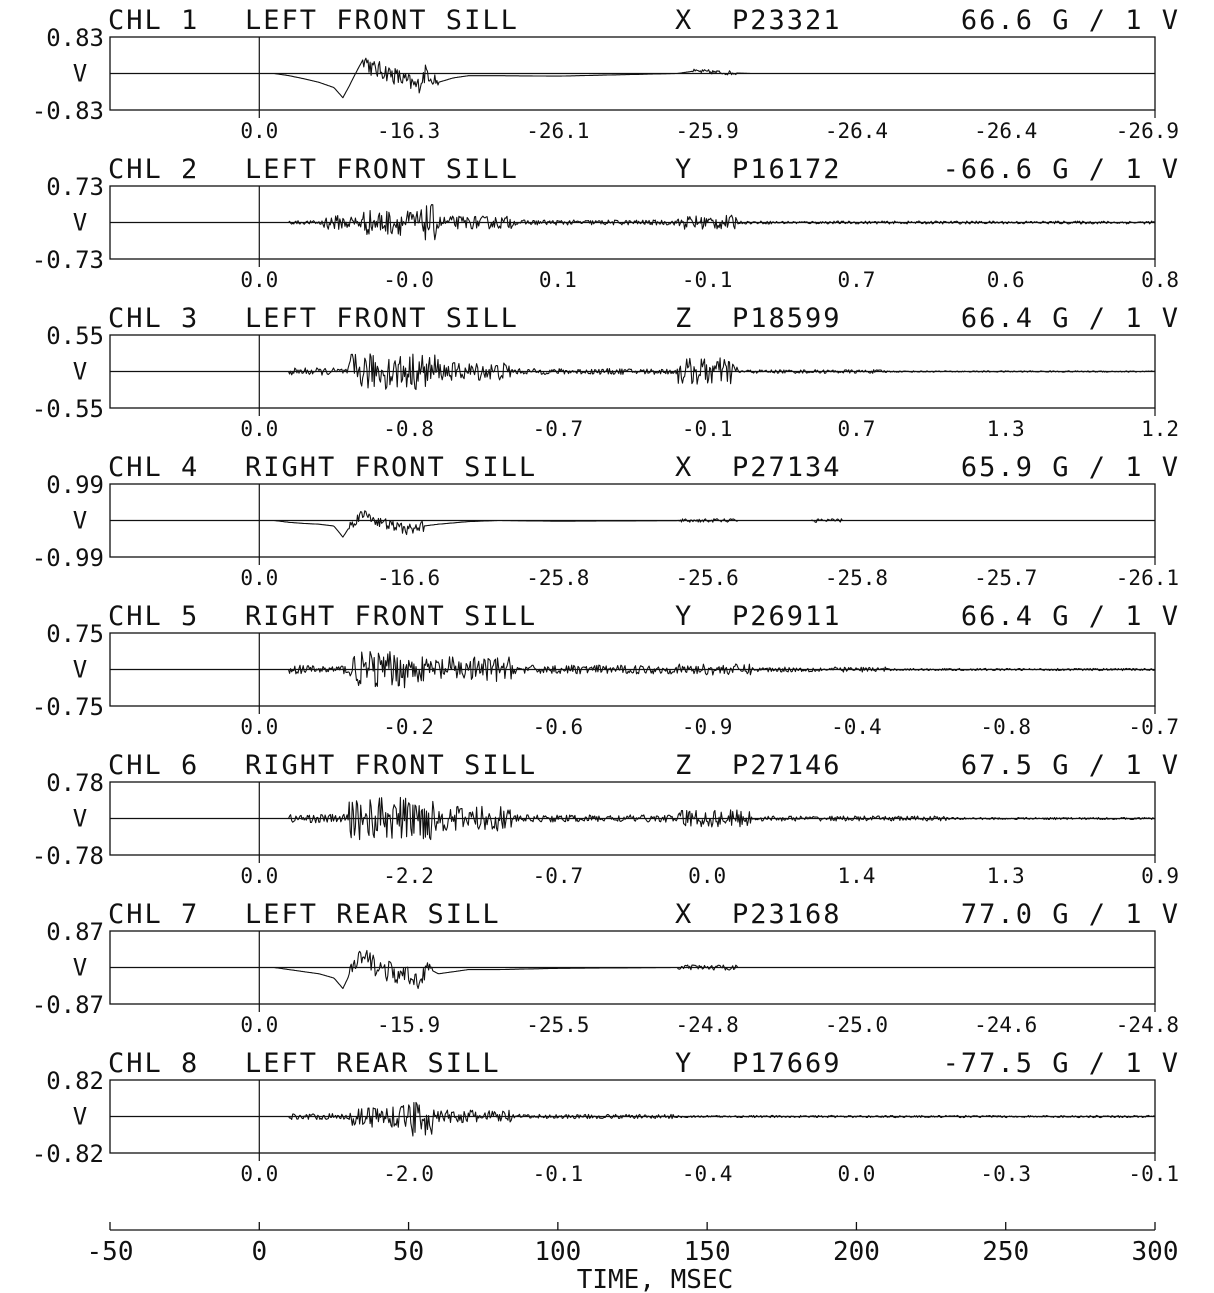  I want to click on segment-value-label: -16.3, so click(408, 131).